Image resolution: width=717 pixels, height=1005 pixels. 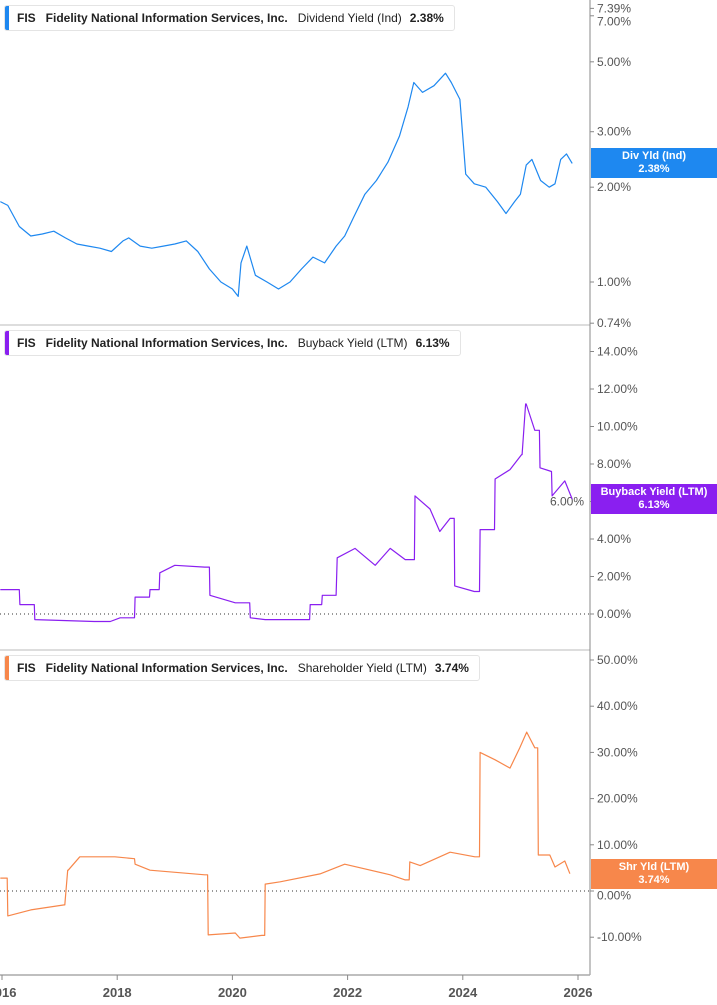 I want to click on y-tick-label: 7.39%, so click(x=614, y=8).